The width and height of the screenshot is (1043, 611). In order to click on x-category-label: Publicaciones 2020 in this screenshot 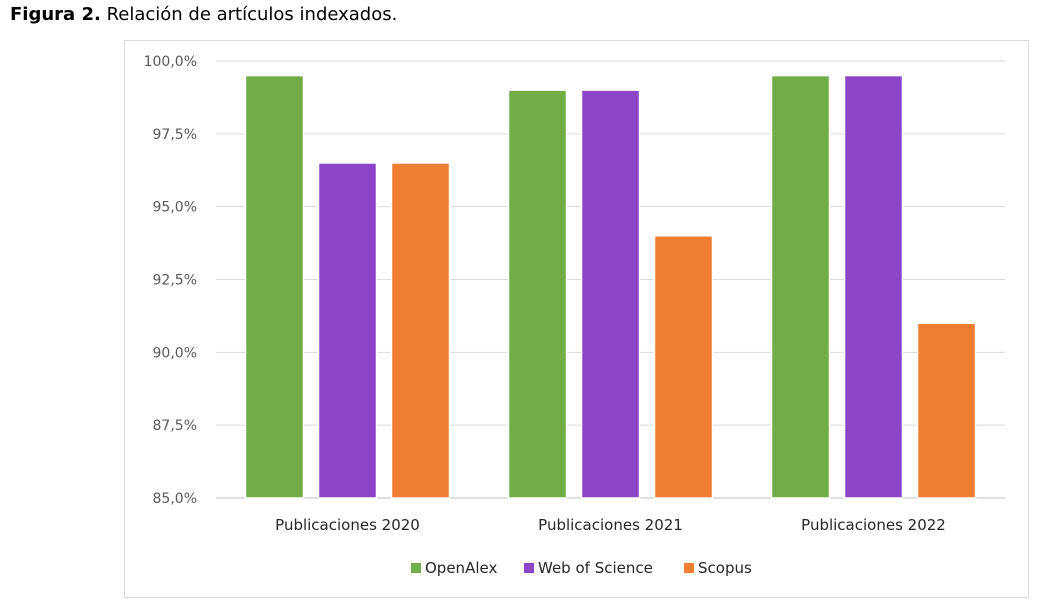, I will do `click(347, 525)`.